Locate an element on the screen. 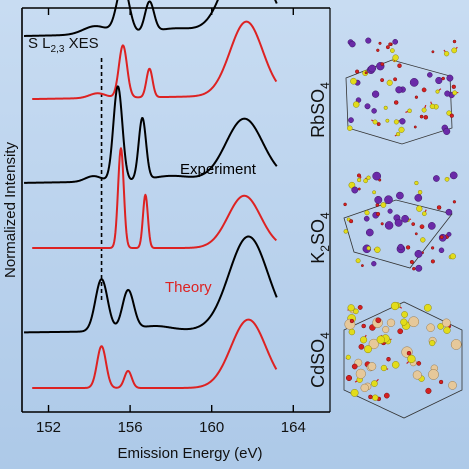 The width and height of the screenshot is (469, 469). unit-cell-edge is located at coordinates (403, 360).